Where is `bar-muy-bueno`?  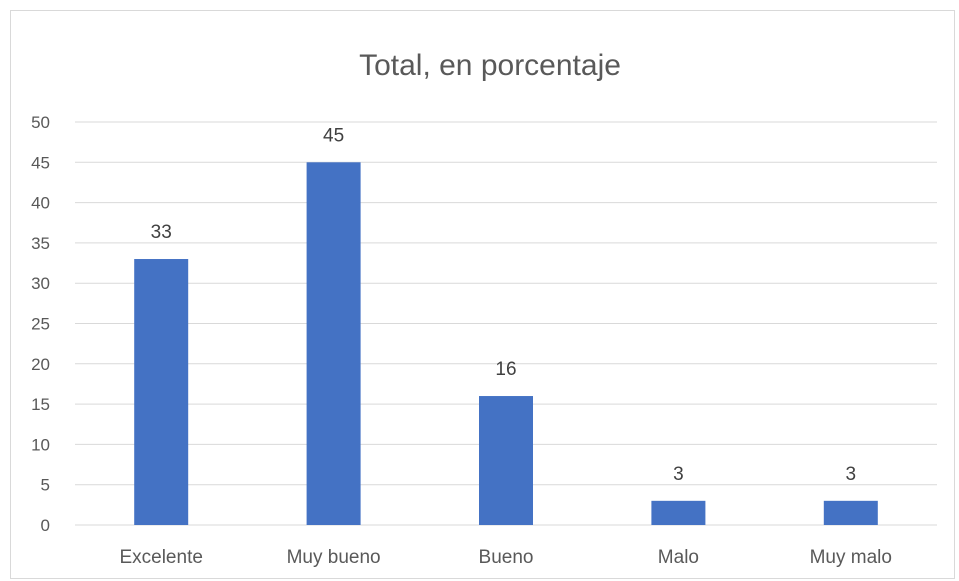
bar-muy-bueno is located at coordinates (333, 344).